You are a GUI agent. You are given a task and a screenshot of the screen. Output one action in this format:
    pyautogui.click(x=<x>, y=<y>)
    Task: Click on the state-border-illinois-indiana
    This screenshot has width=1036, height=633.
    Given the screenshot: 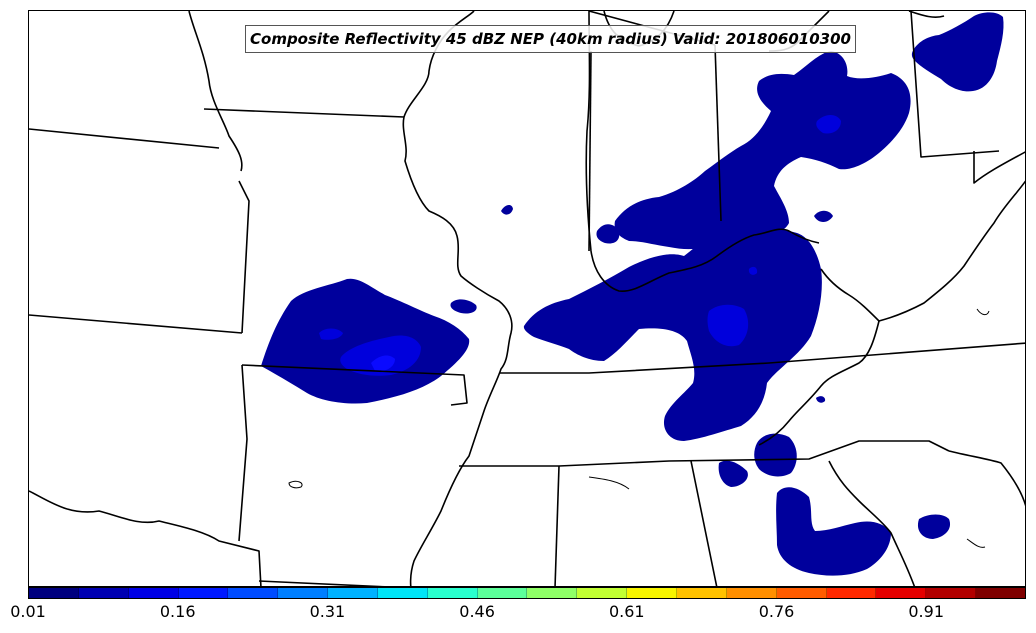 What is the action you would take?
    pyautogui.click(x=590, y=151)
    